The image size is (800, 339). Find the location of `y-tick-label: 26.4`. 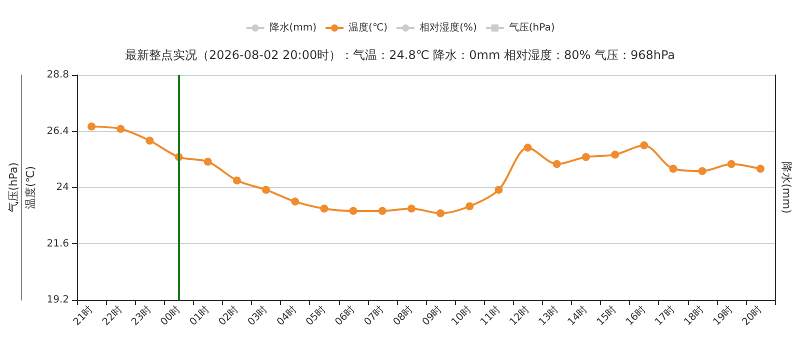

y-tick-label: 26.4 is located at coordinates (57, 131).